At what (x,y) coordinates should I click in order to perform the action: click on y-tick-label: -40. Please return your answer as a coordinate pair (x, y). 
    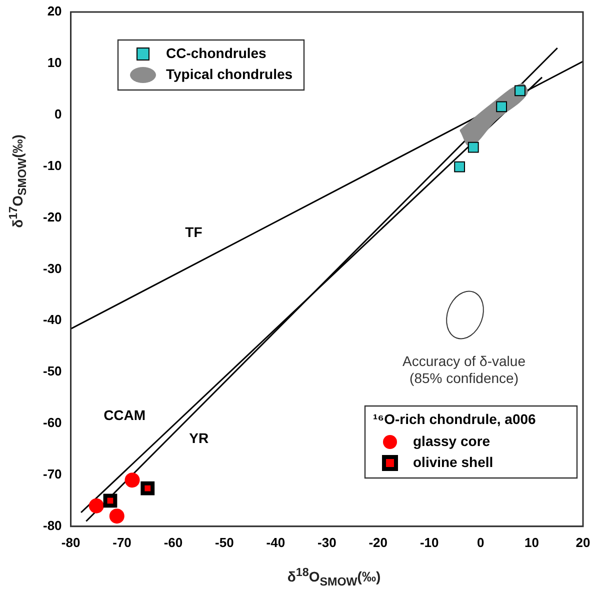
    Looking at the image, I should click on (52, 320).